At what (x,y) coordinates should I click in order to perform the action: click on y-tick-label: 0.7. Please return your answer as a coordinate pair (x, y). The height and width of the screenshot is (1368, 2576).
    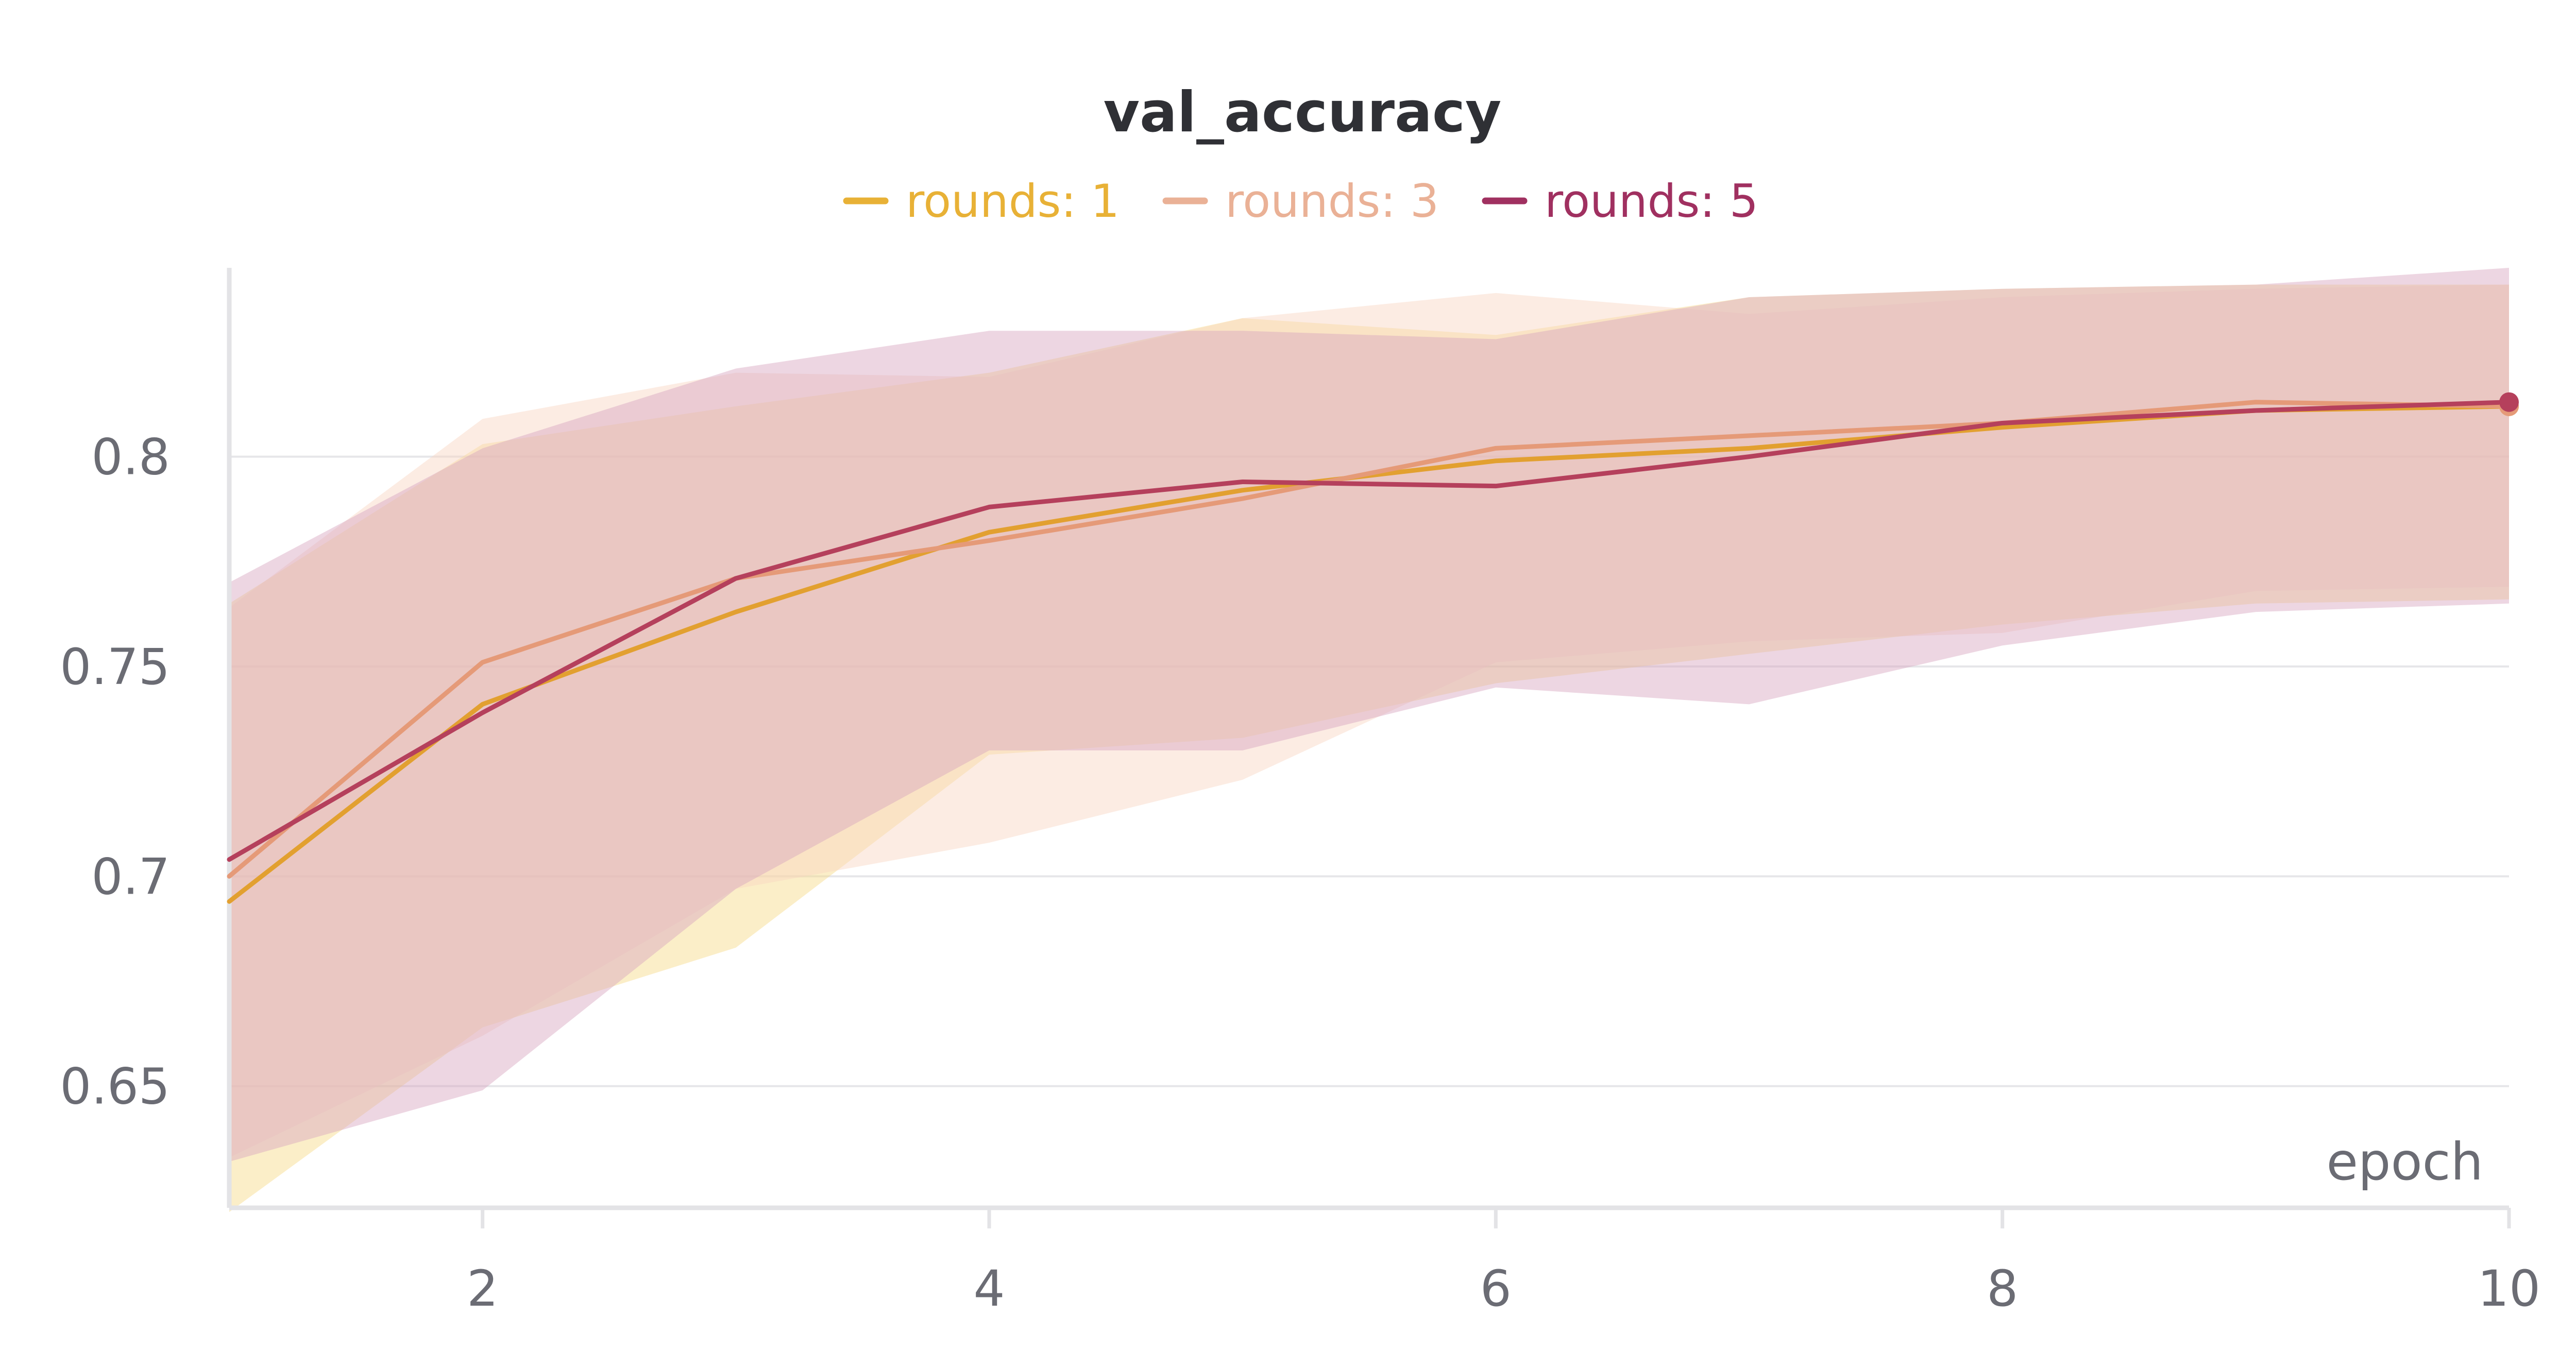
    Looking at the image, I should click on (130, 876).